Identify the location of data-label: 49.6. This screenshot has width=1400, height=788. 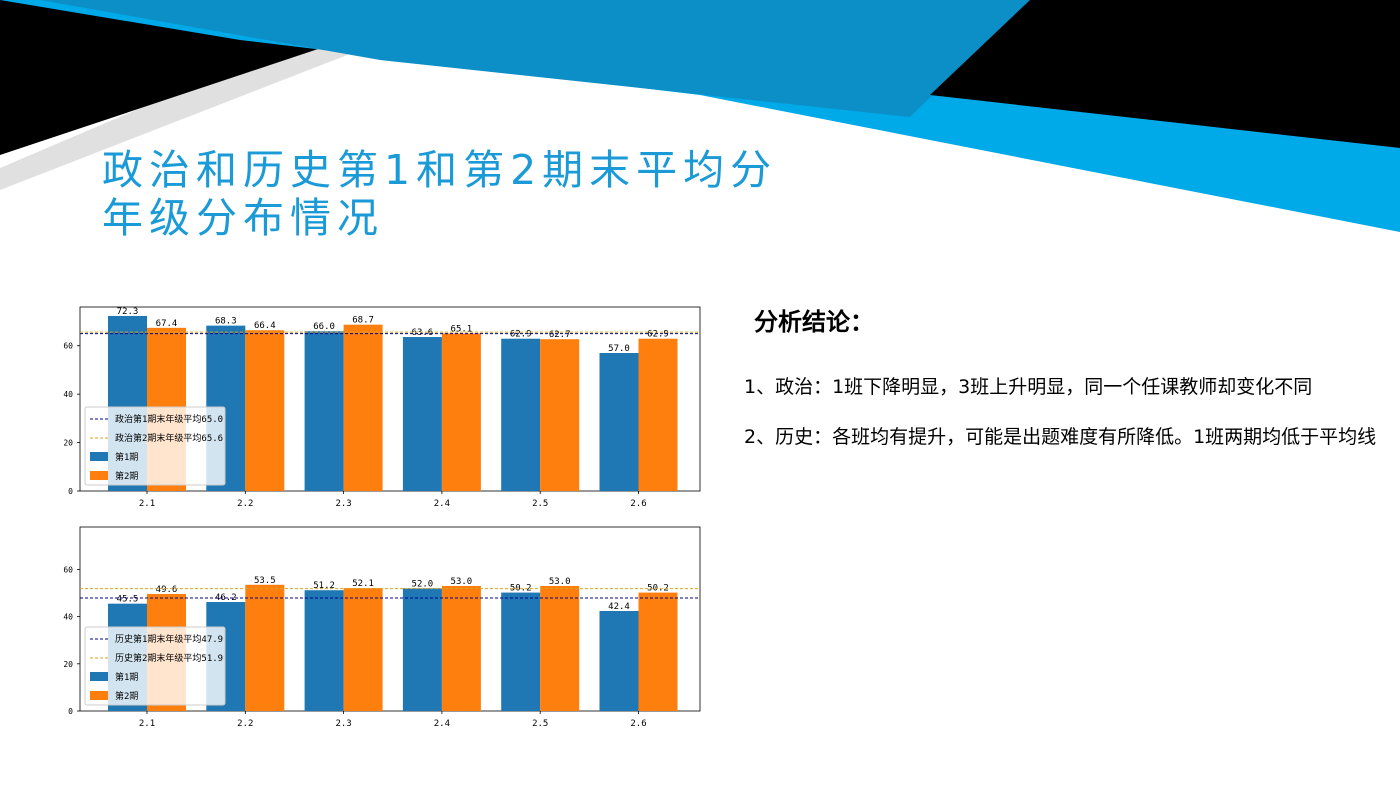
(167, 590).